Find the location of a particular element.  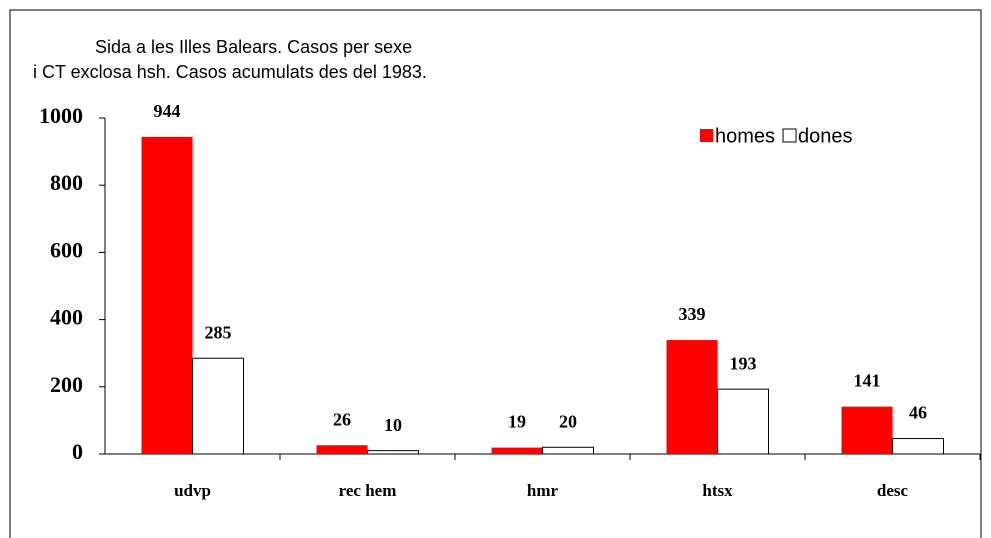

y-tick-label: 0 is located at coordinates (77, 451).